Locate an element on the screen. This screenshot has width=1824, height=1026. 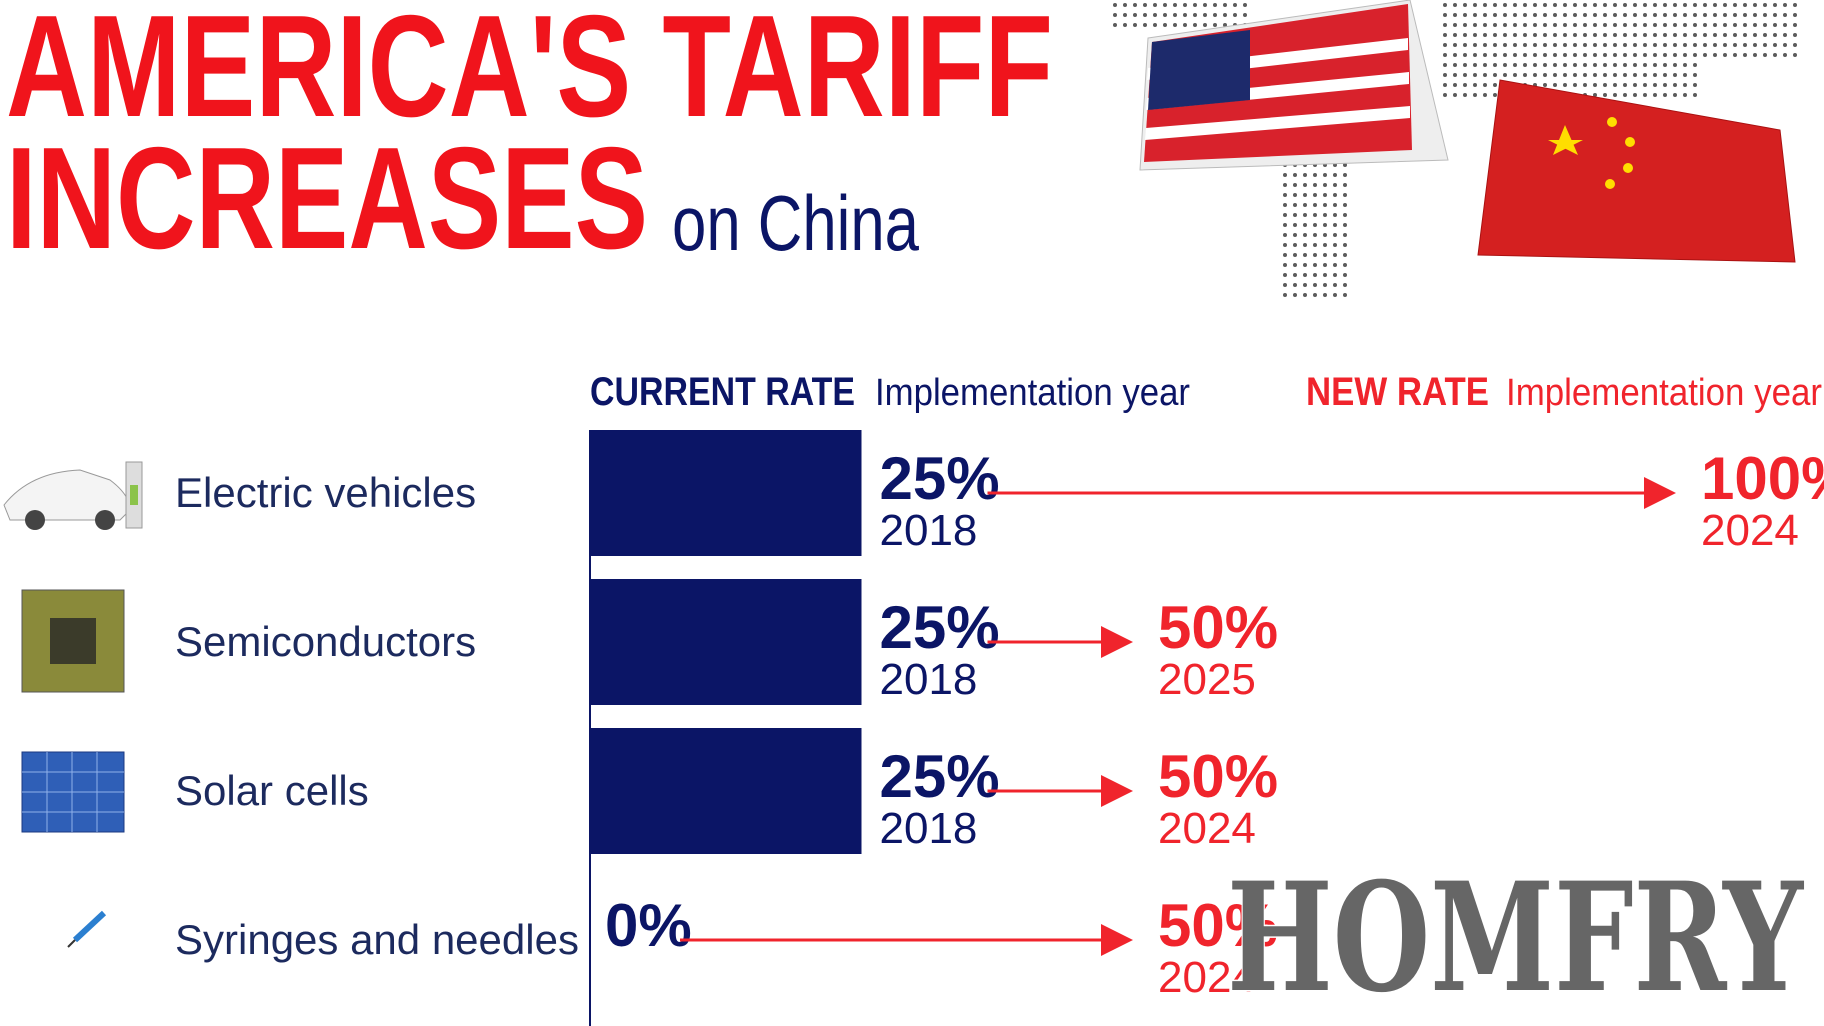
solar-icon is located at coordinates (73, 792).